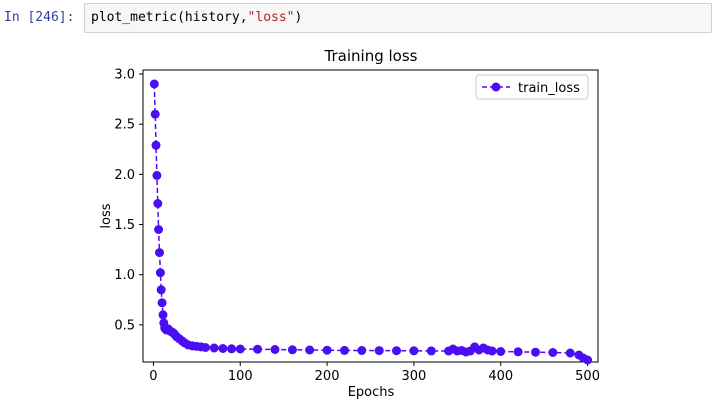 The image size is (715, 412). I want to click on cell-prompt: In [246]:, so click(39, 17).